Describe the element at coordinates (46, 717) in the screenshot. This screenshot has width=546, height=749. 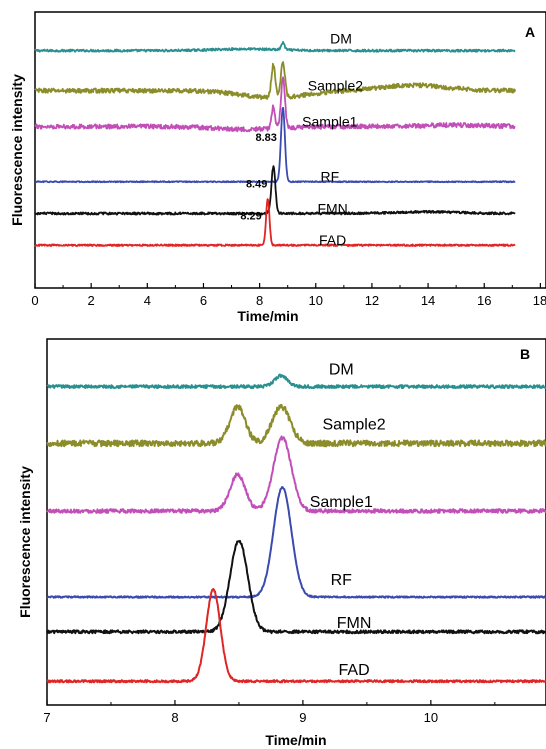
I see `panel-b-x-tick-label: 7` at that location.